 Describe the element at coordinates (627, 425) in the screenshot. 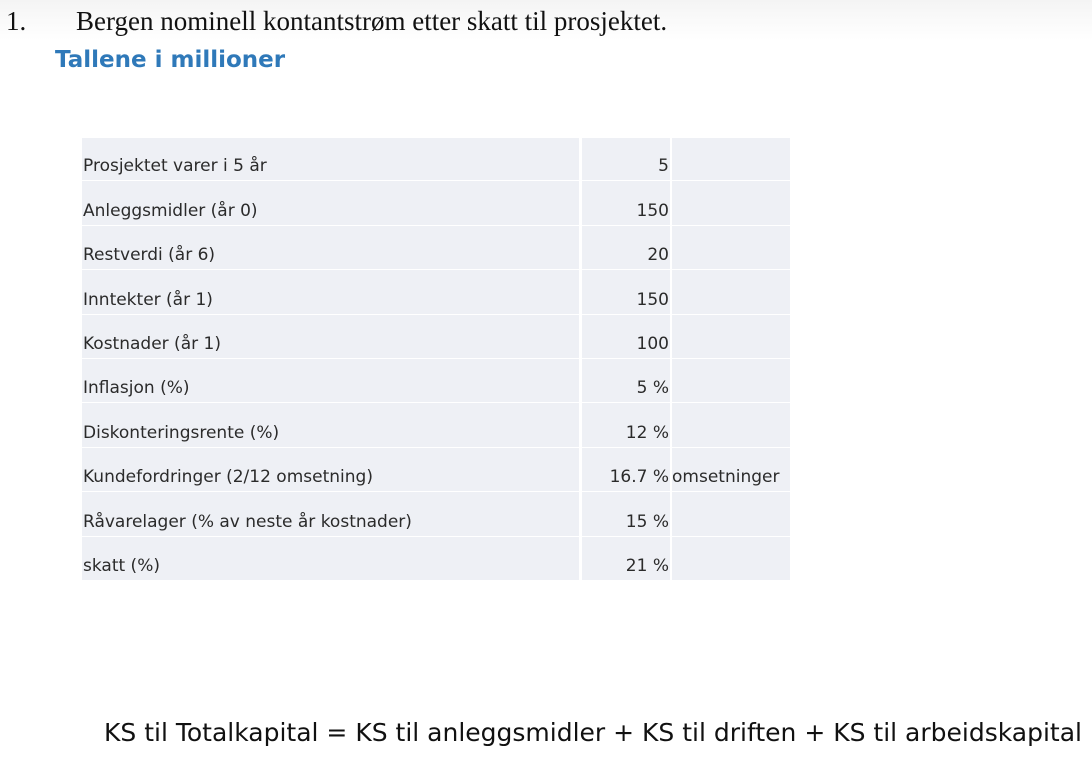

I see `row-value: 12 %` at that location.